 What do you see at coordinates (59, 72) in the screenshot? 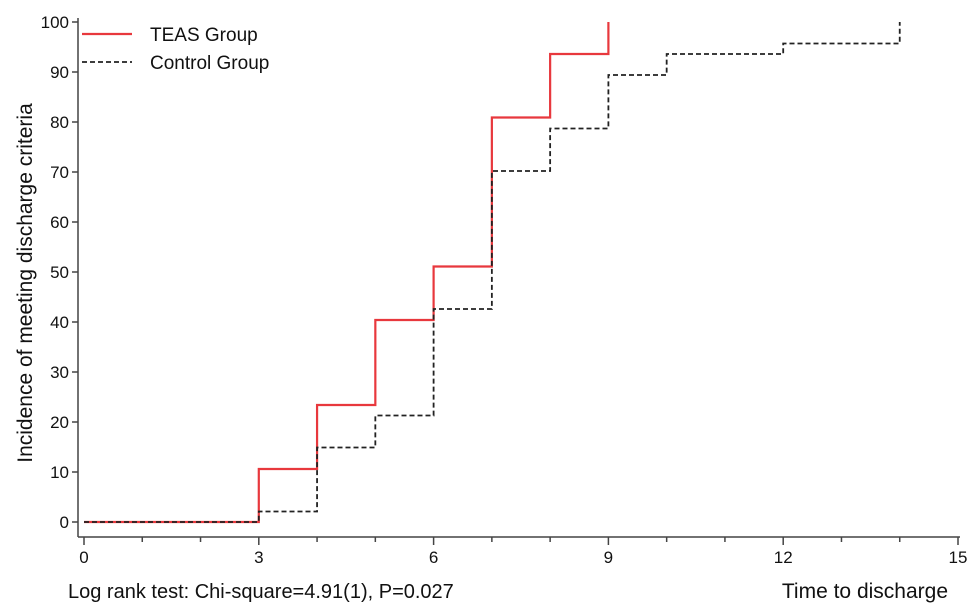
I see `y-tick-label: 90` at bounding box center [59, 72].